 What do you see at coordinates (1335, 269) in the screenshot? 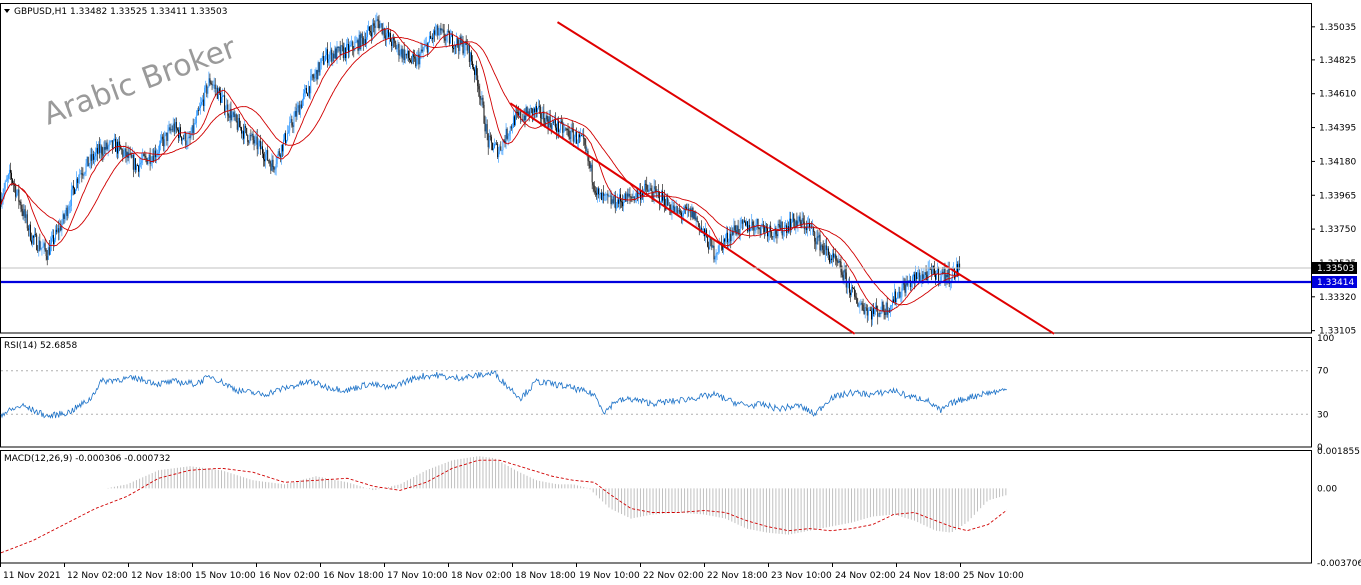
I see `current-price-label: 1.33503` at bounding box center [1335, 269].